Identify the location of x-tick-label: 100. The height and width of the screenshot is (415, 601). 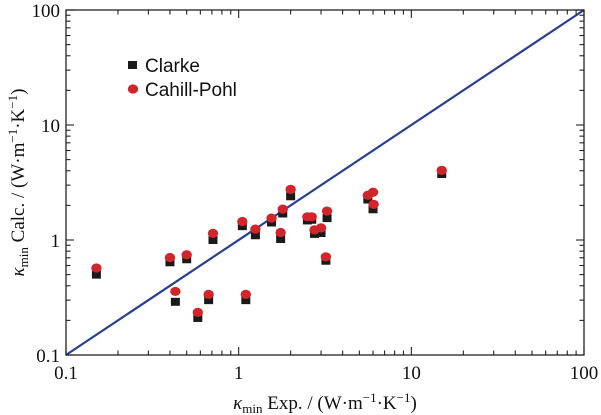
(584, 373).